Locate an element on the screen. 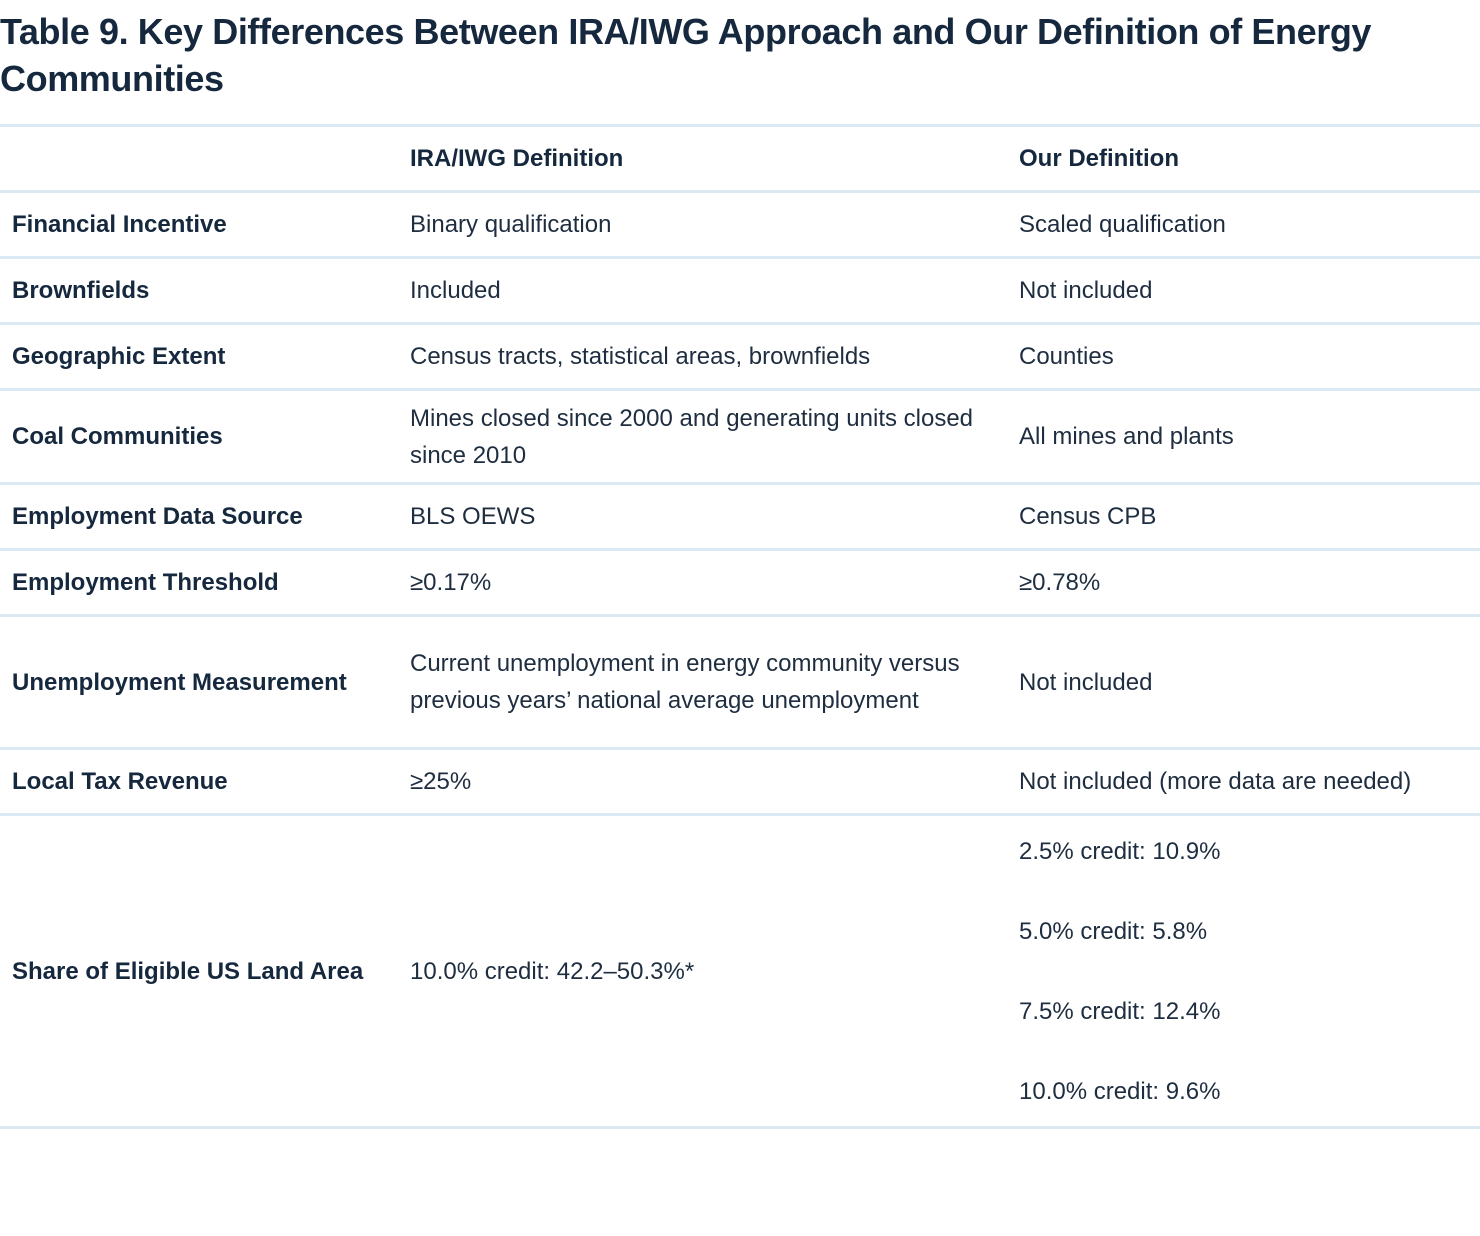 This screenshot has width=1480, height=1236. ira-cell: ≥0.17% is located at coordinates (702, 582).